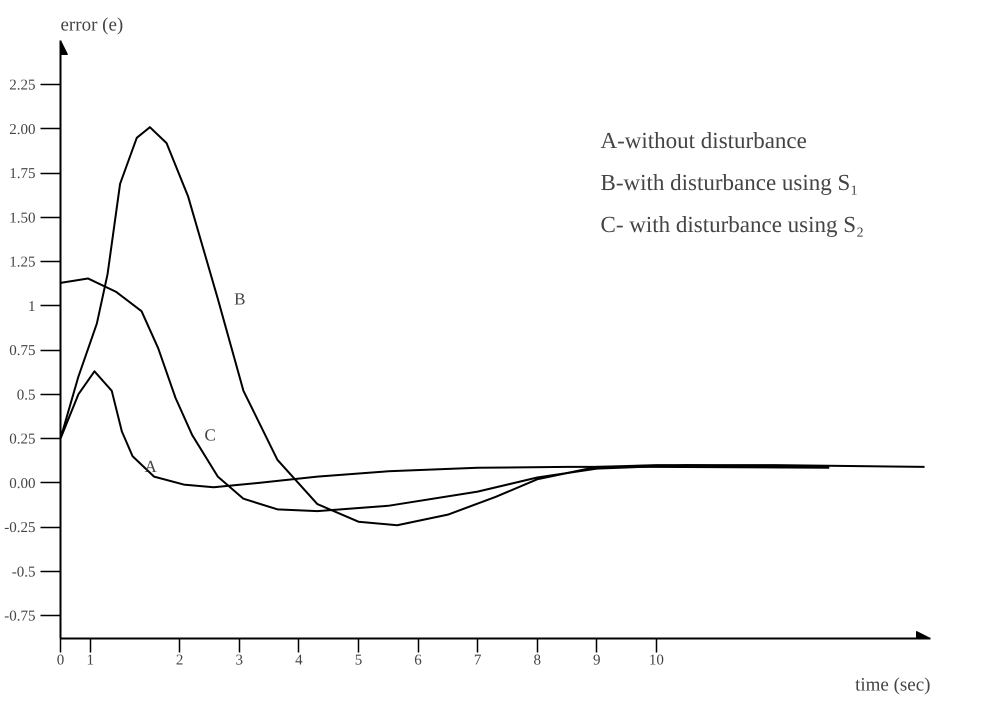 Image resolution: width=997 pixels, height=704 pixels. Describe the element at coordinates (358, 660) in the screenshot. I see `x-tick-label: 5` at that location.